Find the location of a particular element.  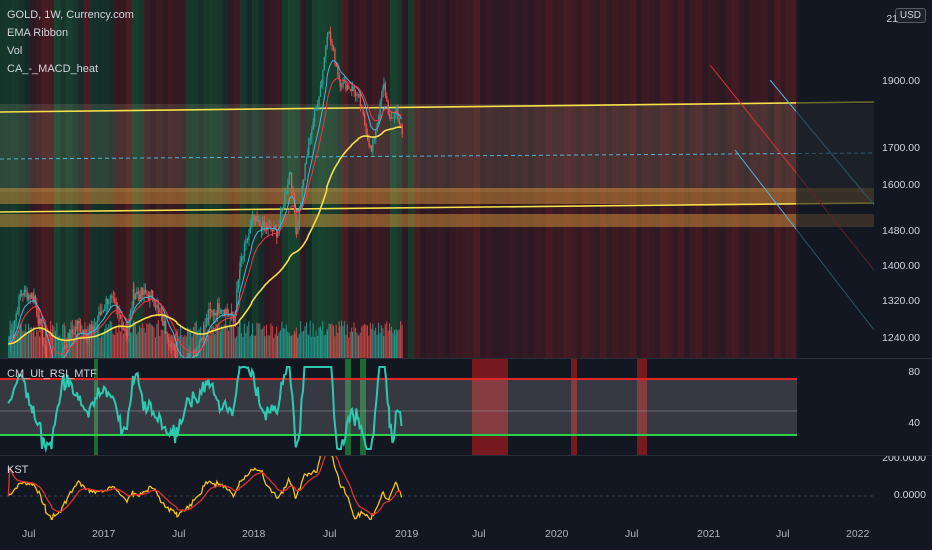

indicator-vol: Vol is located at coordinates (15, 51).